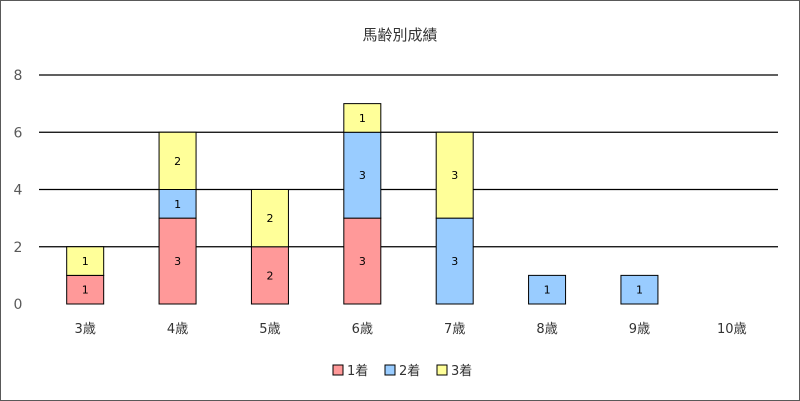 Image resolution: width=800 pixels, height=401 pixels. I want to click on x-tick-label: 6歳, so click(362, 329).